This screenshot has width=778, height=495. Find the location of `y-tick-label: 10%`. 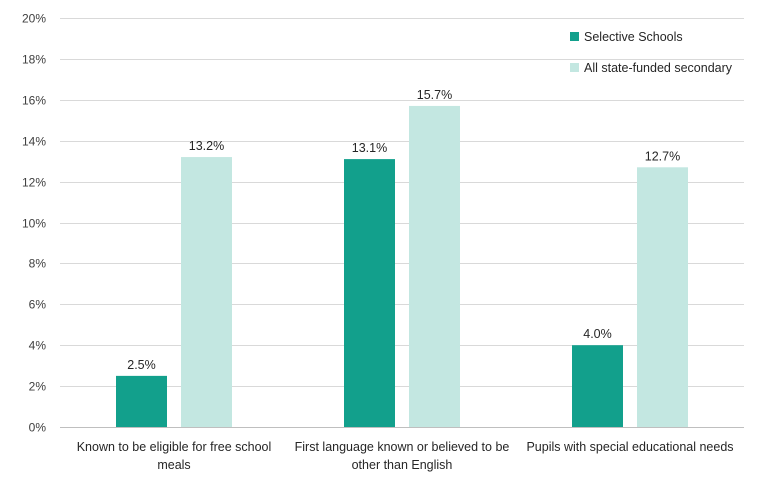

y-tick-label: 10% is located at coordinates (34, 224).